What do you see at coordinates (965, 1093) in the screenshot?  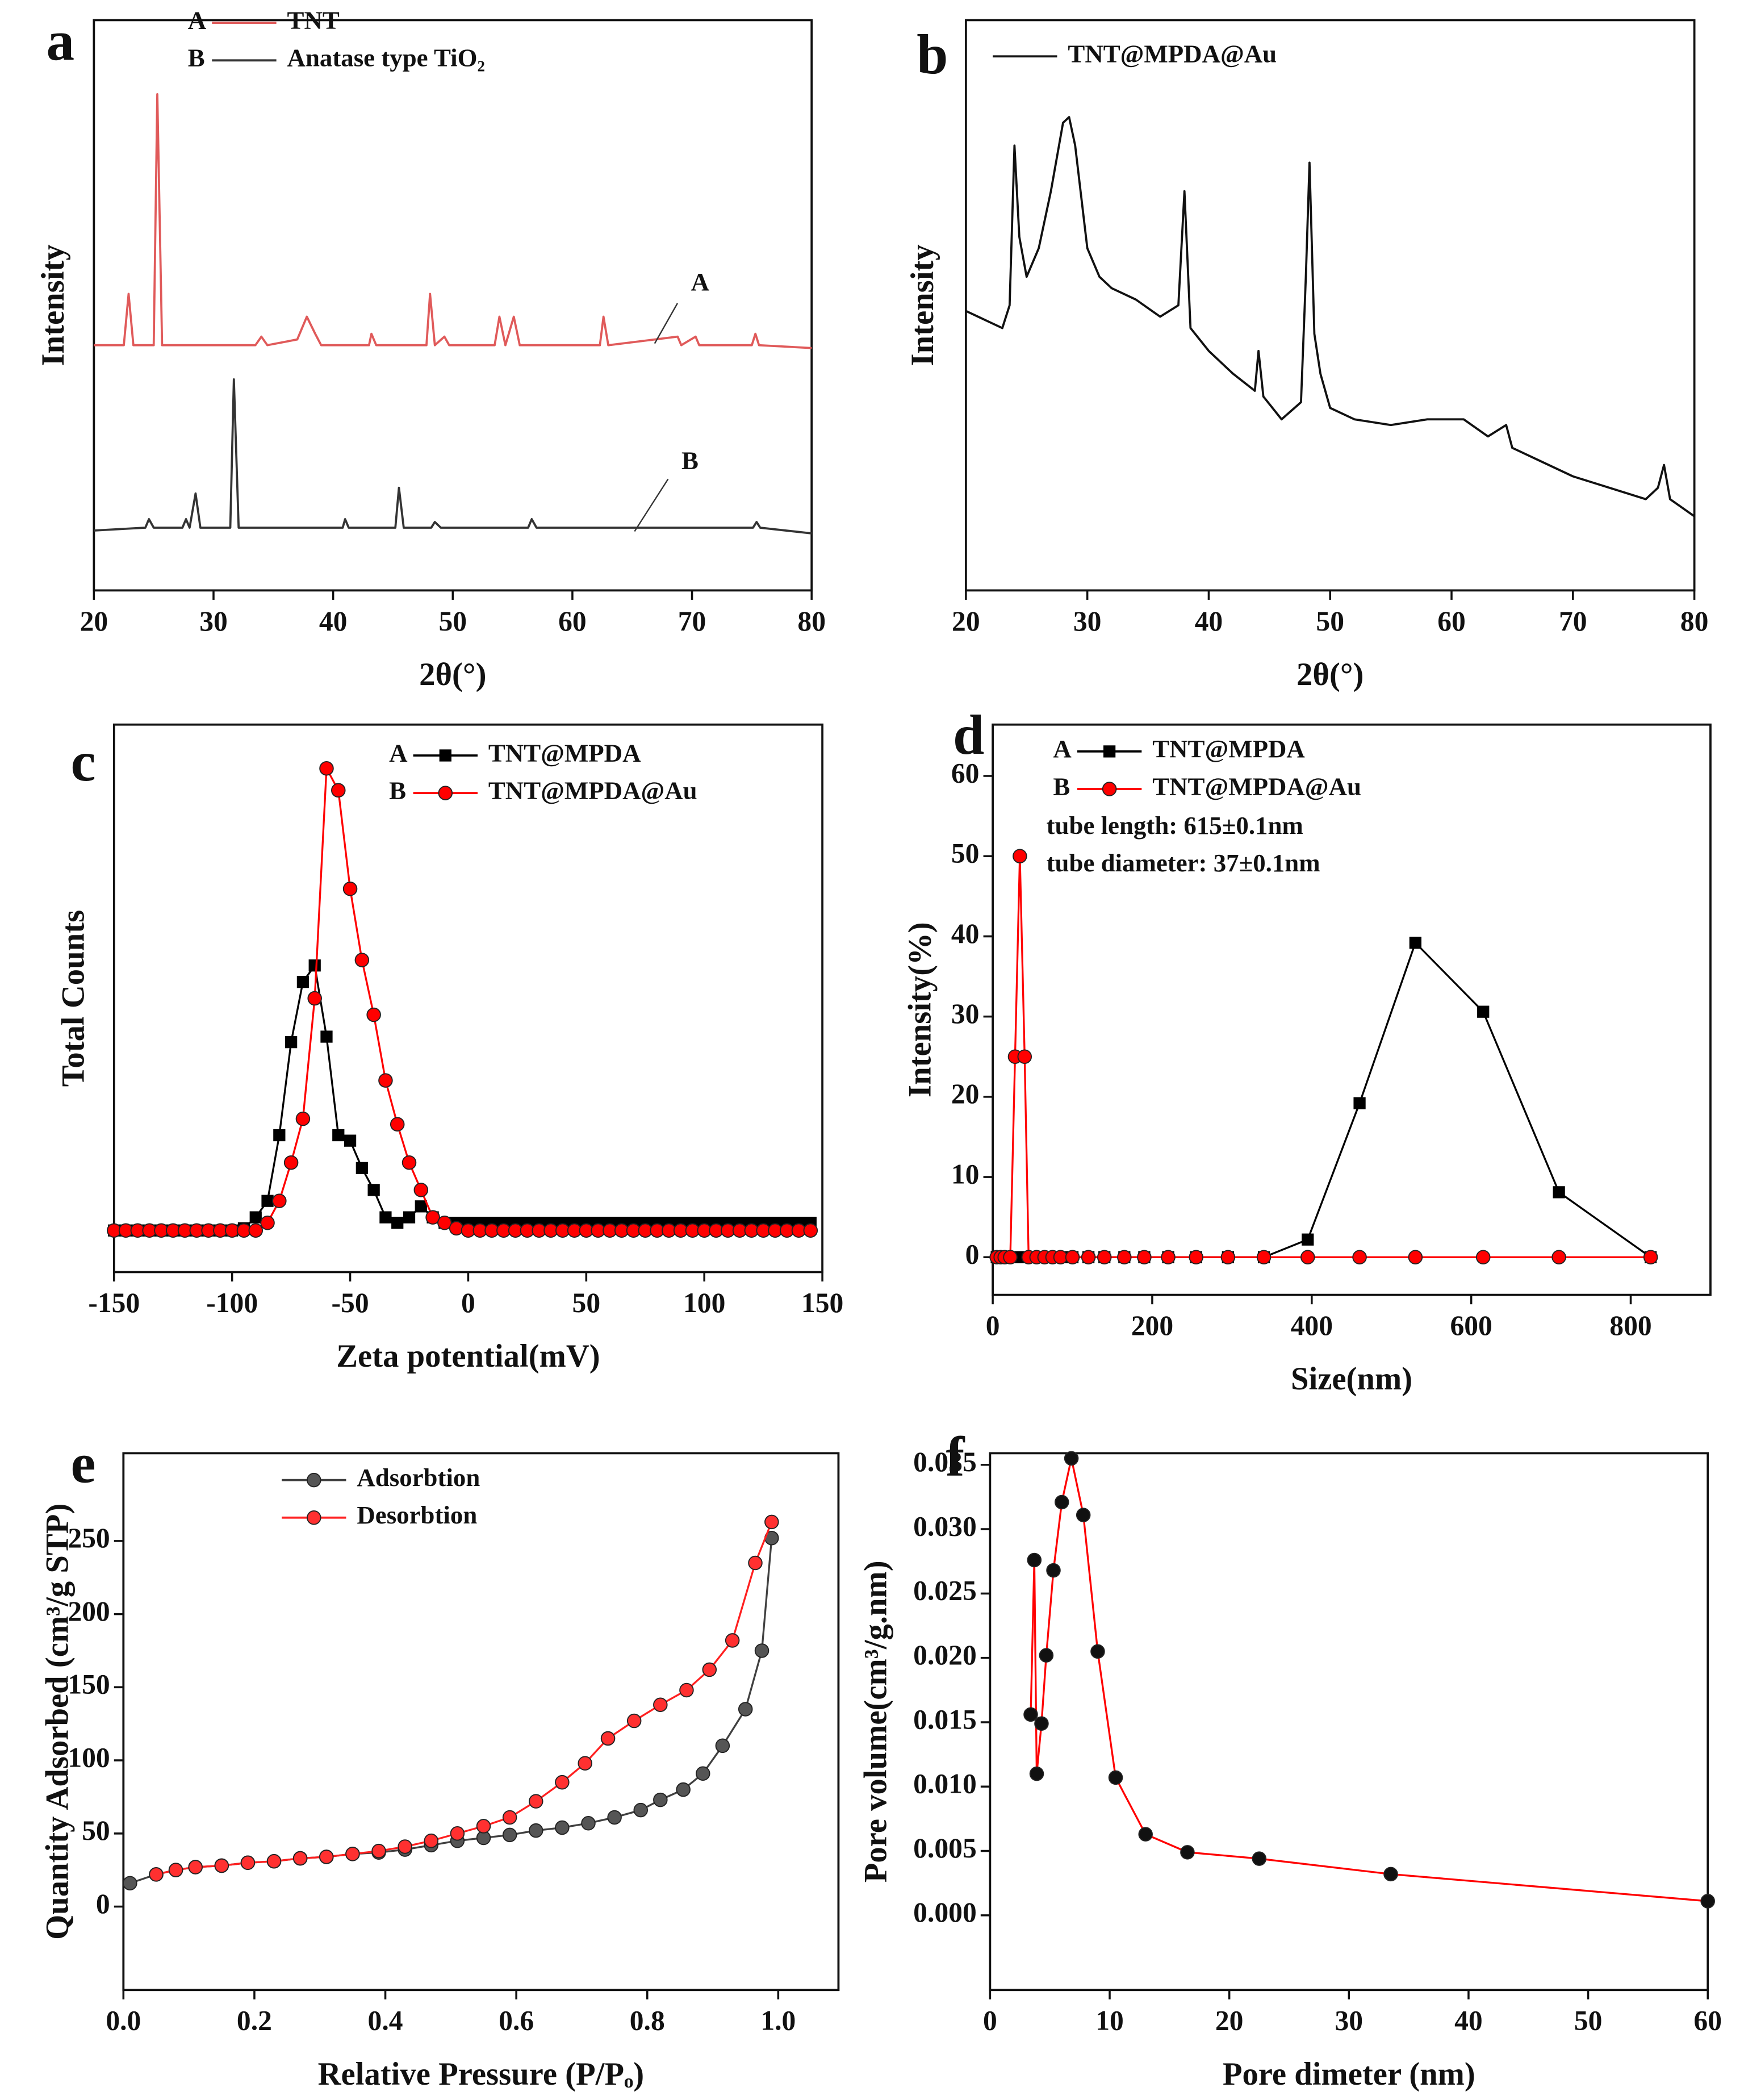 I see `y-tick-label: 20` at bounding box center [965, 1093].